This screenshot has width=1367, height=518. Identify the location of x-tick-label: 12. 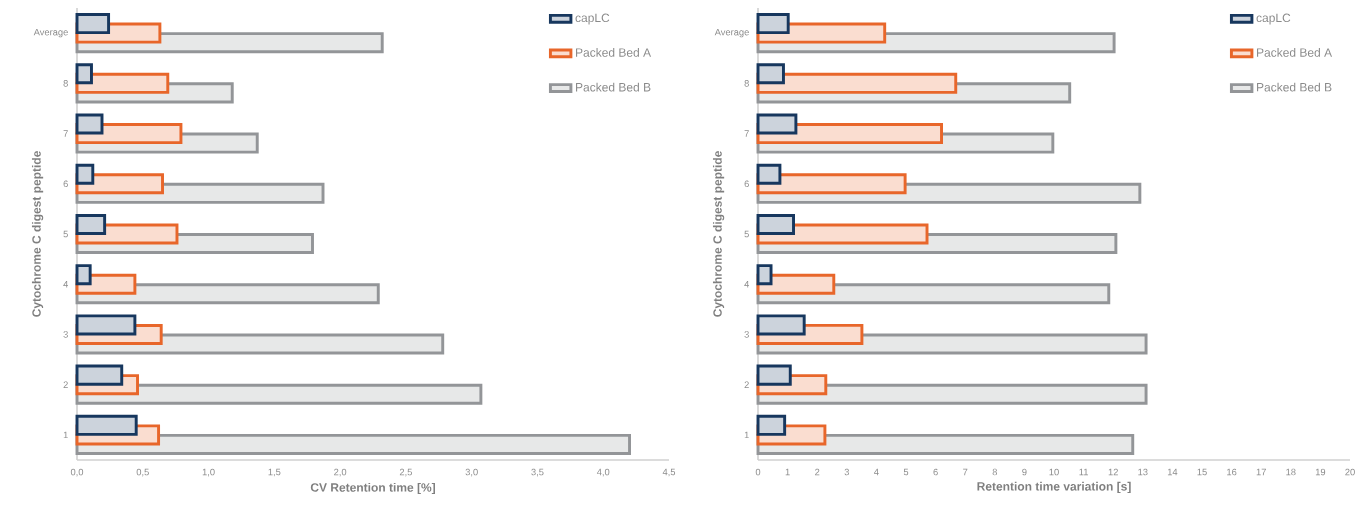
(1113, 472).